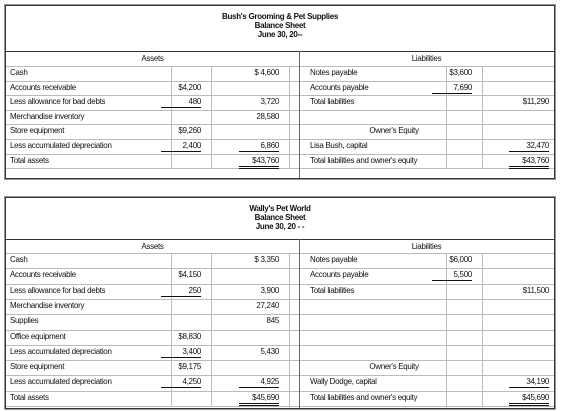  I want to click on total-amount: 845, so click(273, 321).